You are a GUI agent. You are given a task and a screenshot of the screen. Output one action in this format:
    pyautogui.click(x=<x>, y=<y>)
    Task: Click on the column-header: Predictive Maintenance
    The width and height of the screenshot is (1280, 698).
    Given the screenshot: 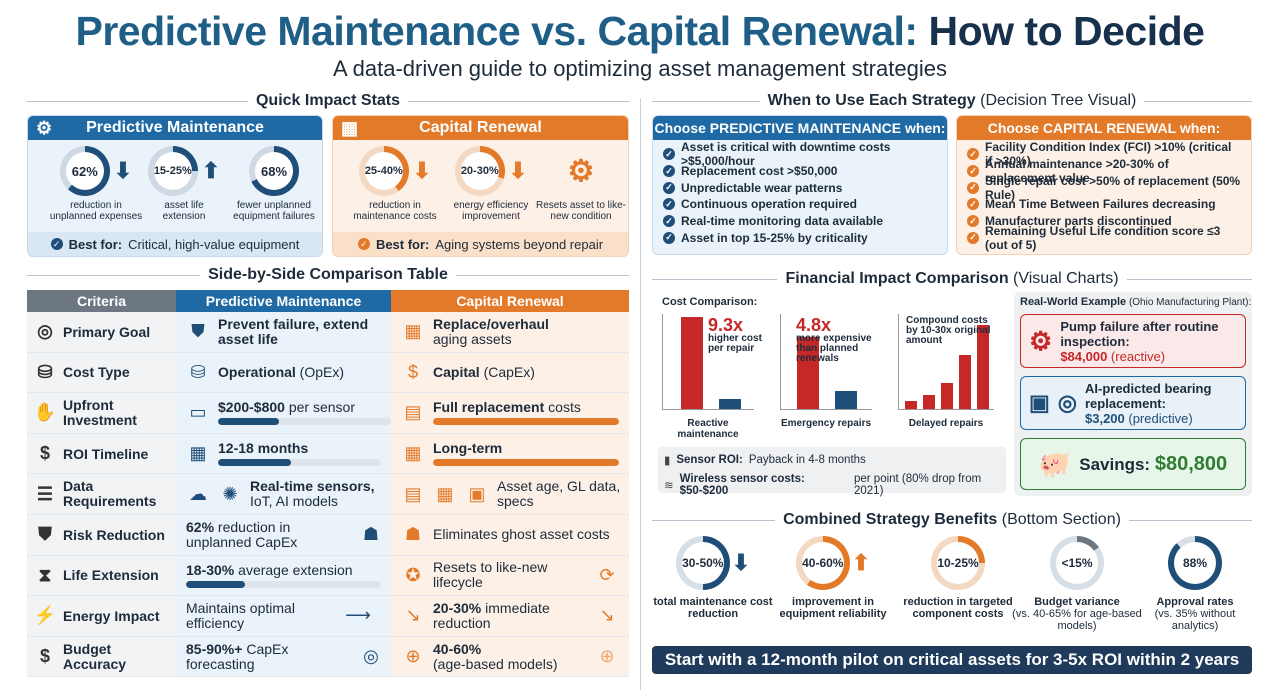 What is the action you would take?
    pyautogui.click(x=283, y=301)
    